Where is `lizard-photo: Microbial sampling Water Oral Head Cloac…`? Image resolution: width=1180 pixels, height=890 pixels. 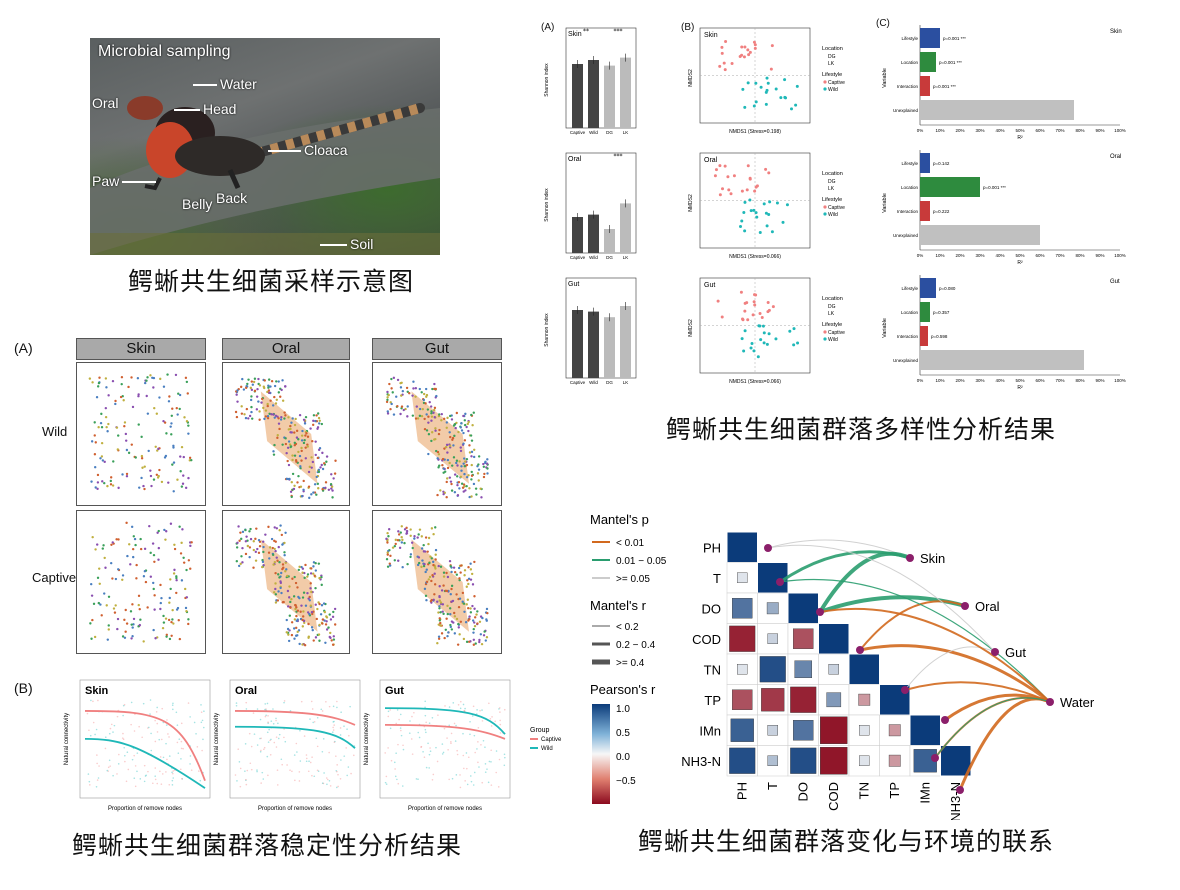 lizard-photo: Microbial sampling Water Oral Head Cloac… is located at coordinates (265, 146).